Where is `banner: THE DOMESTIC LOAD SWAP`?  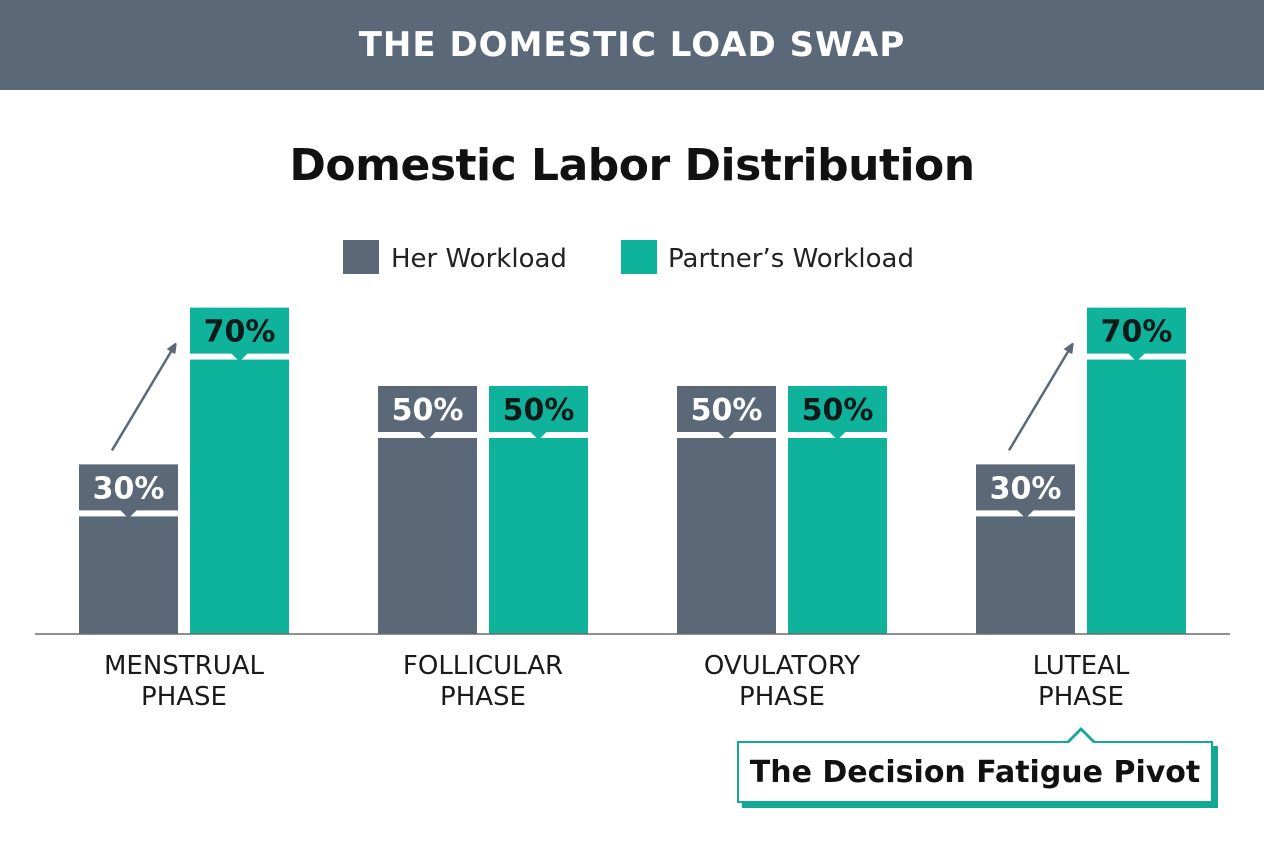
banner: THE DOMESTIC LOAD SWAP is located at coordinates (632, 45).